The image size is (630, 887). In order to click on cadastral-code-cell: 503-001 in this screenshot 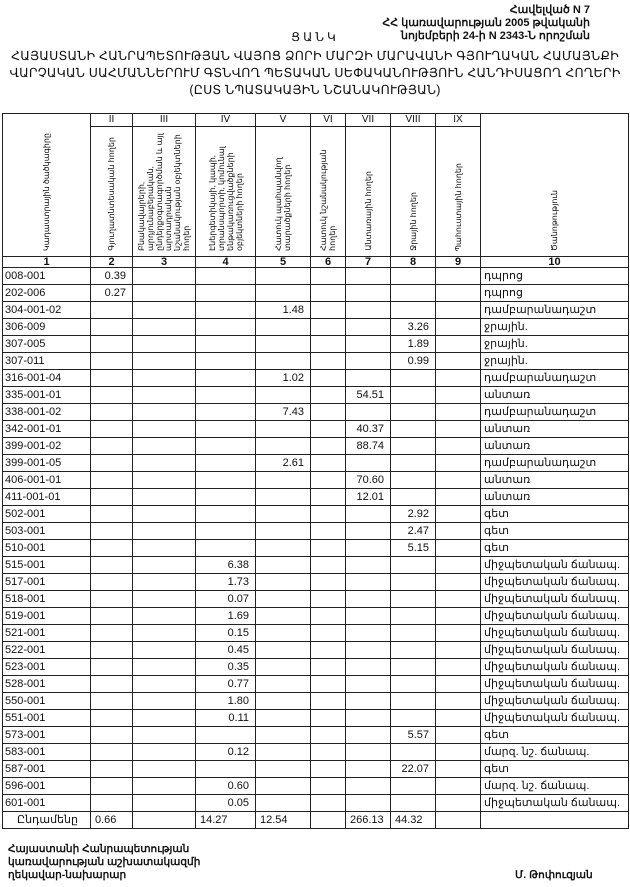, I will do `click(46, 531)`.